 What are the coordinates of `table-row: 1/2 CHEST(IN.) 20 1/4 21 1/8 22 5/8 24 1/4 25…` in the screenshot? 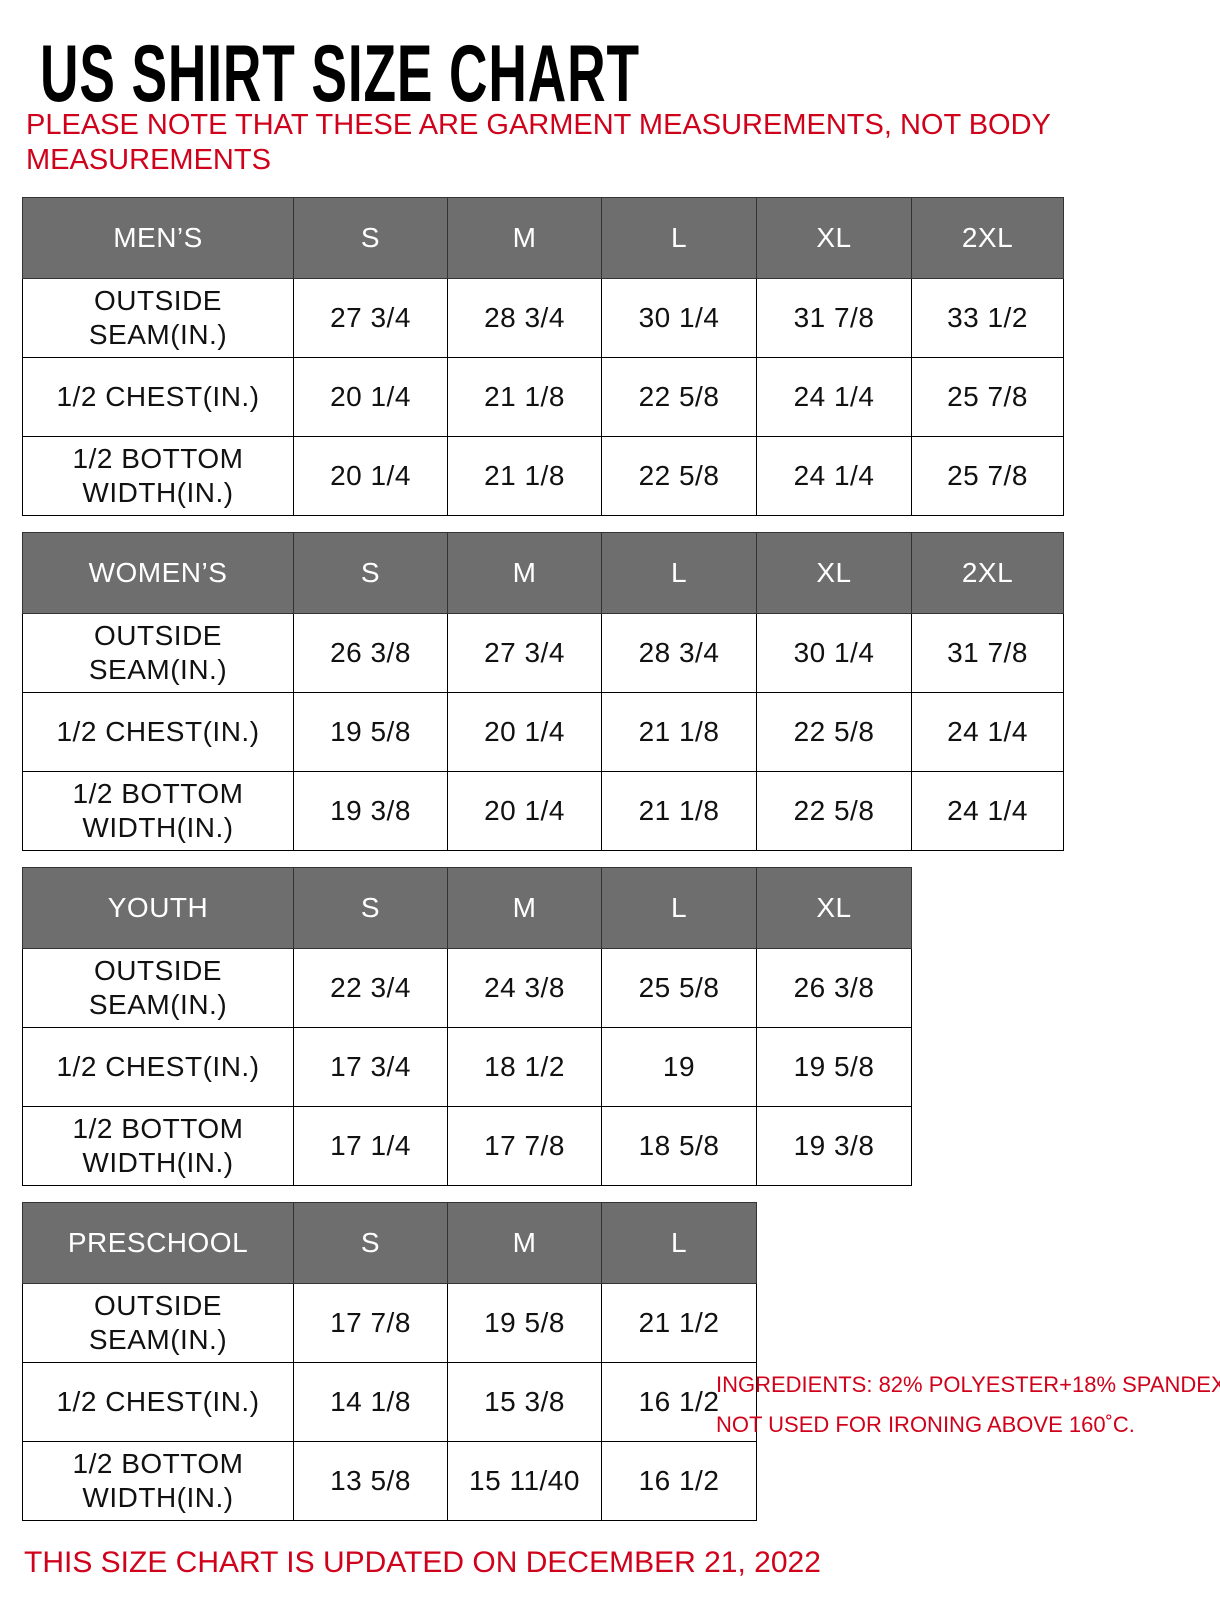 It's located at (543, 397).